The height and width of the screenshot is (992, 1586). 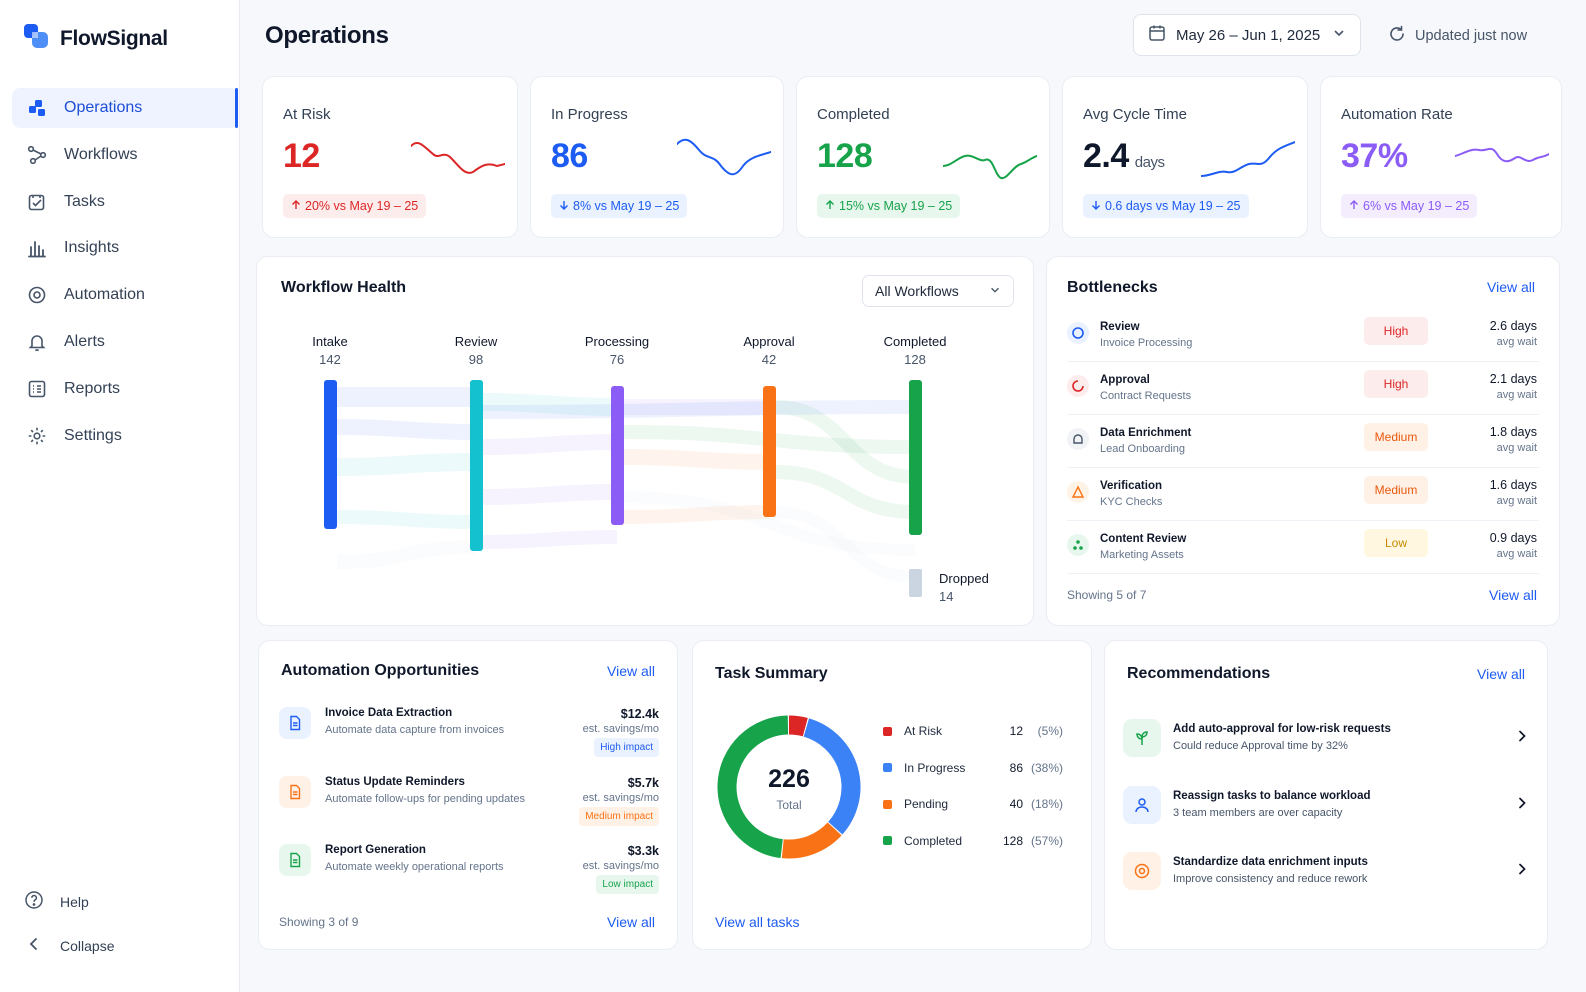 What do you see at coordinates (1142, 555) in the screenshot?
I see `bottleneck-workflow: Marketing Assets` at bounding box center [1142, 555].